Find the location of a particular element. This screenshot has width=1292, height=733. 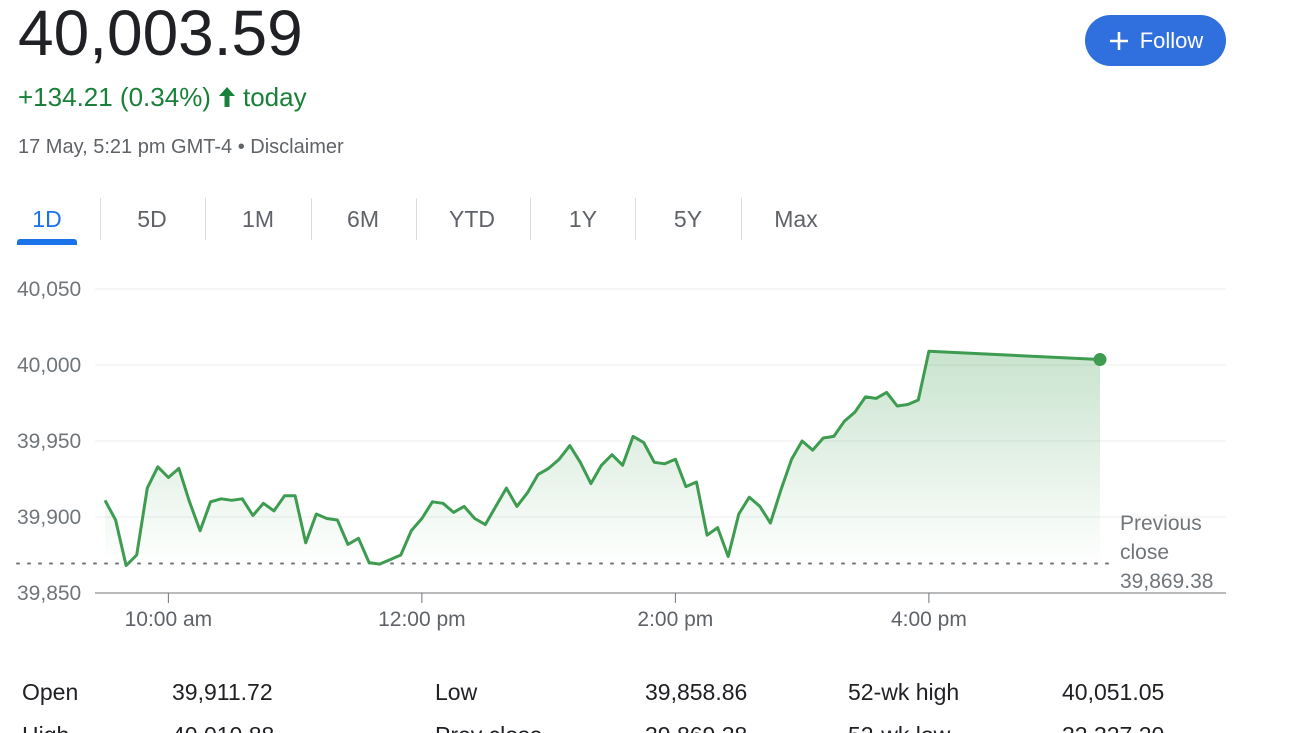

timestamp-line: 17 May, 5:21 pm GMT-4 • Disclaimer is located at coordinates (181, 147).